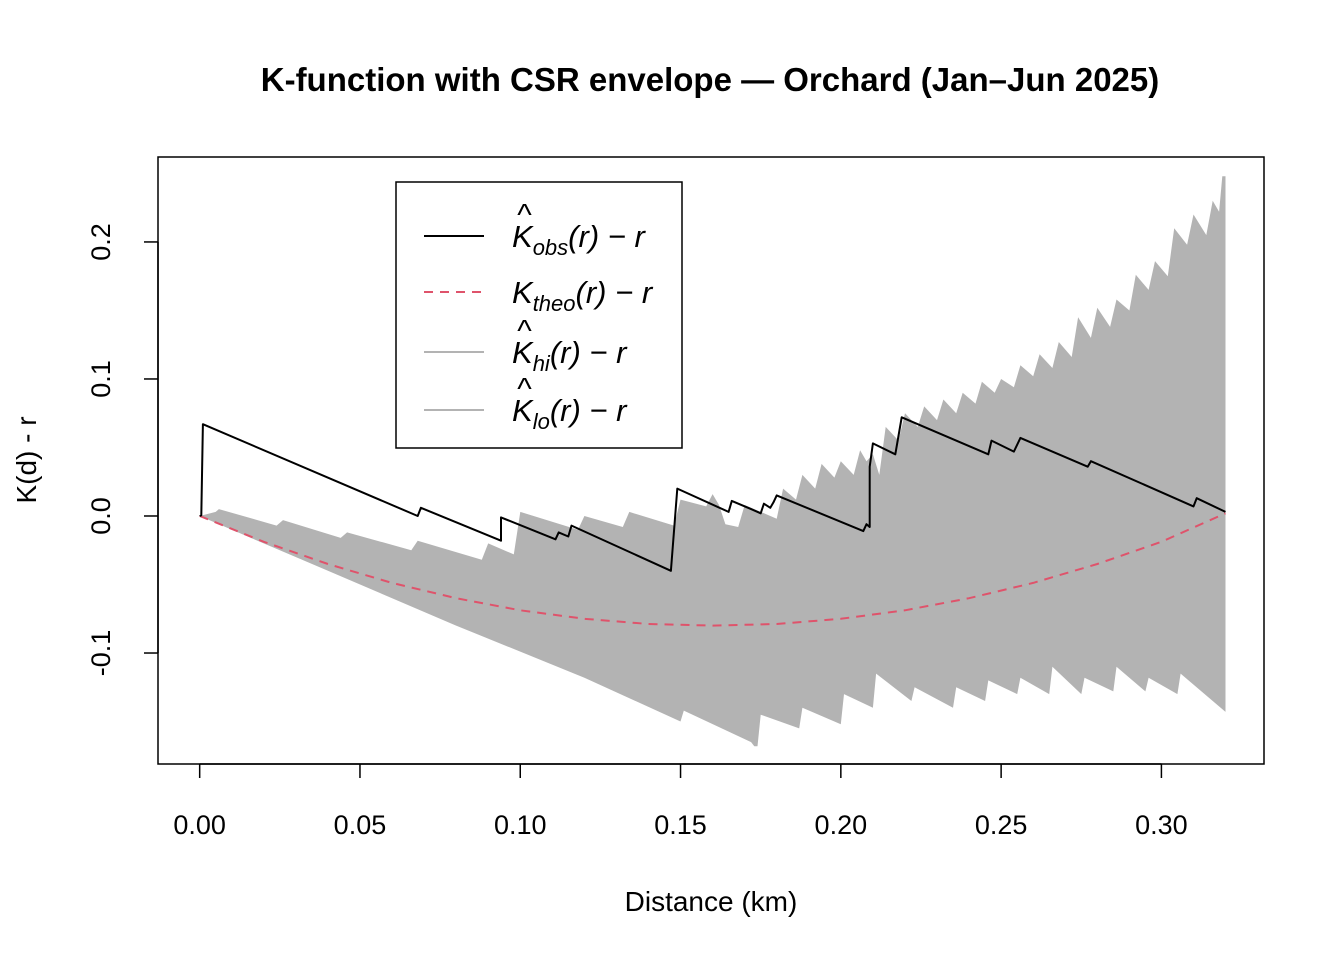  I want to click on x-tick-label: 0.20, so click(841, 825).